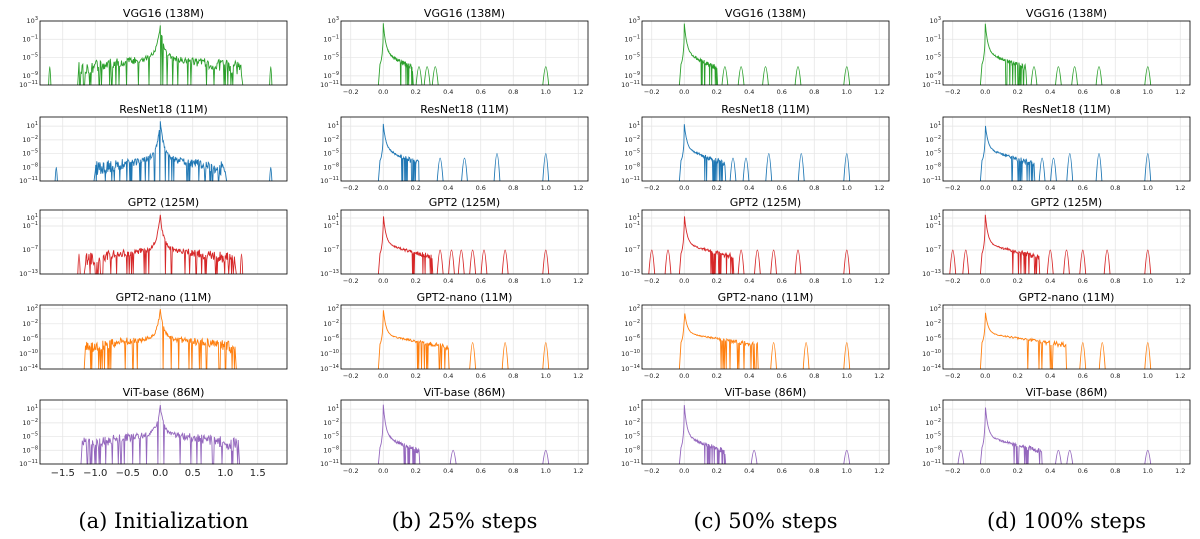 This screenshot has height=539, width=1200. Describe the element at coordinates (465, 297) in the screenshot. I see `panel-title: GPT2-nano (11M)` at that location.